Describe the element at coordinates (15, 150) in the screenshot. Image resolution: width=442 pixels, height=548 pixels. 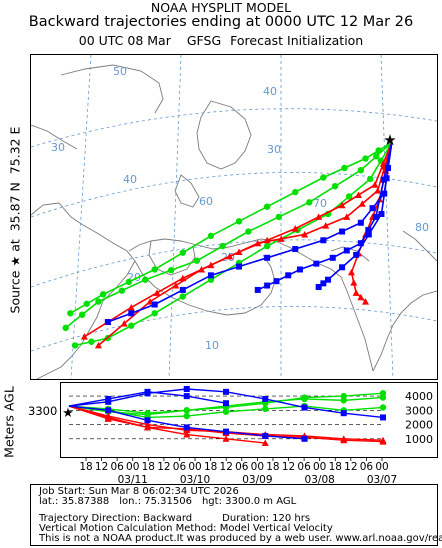
I see `source-lon: 75.32 E` at that location.